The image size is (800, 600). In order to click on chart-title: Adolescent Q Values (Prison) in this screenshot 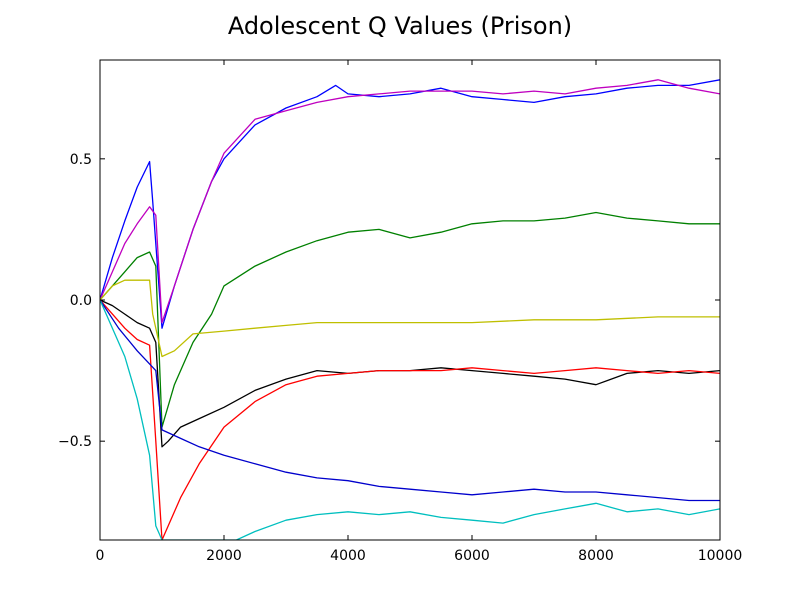, I will do `click(400, 26)`.